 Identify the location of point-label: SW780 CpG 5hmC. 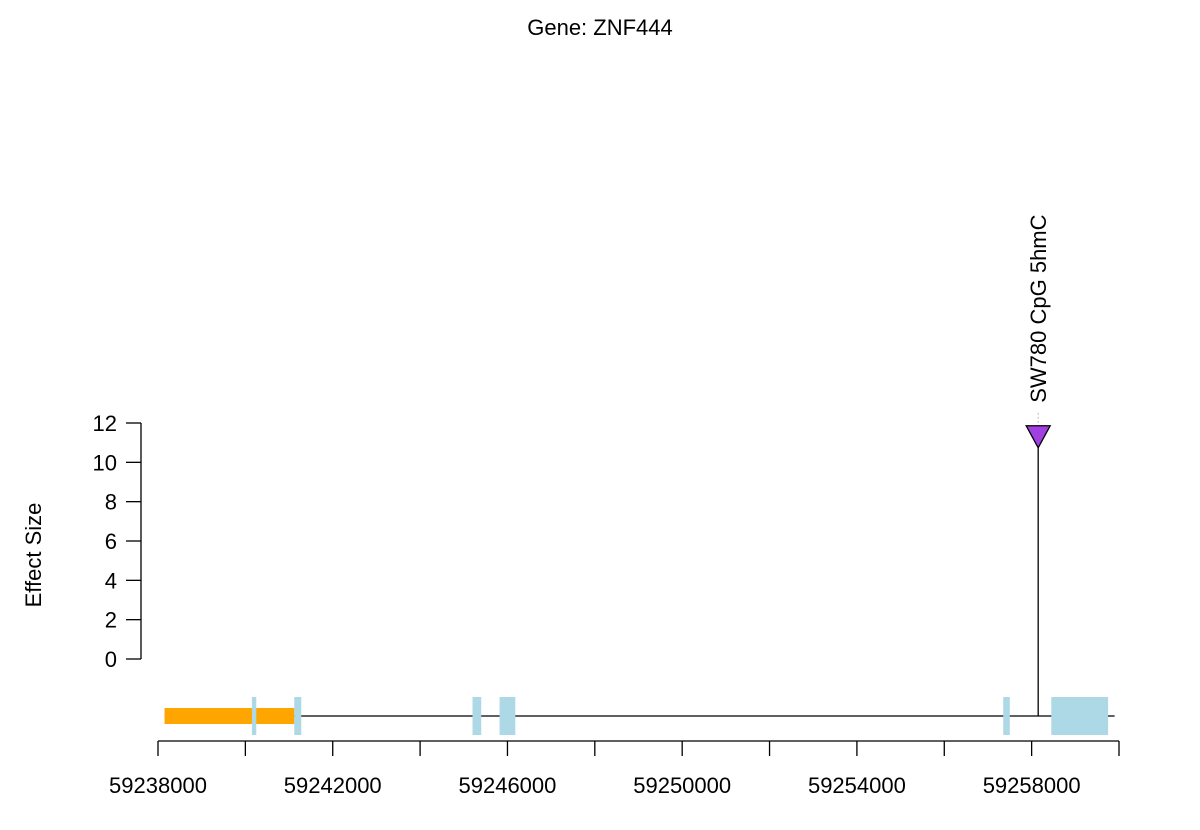
(1038, 308).